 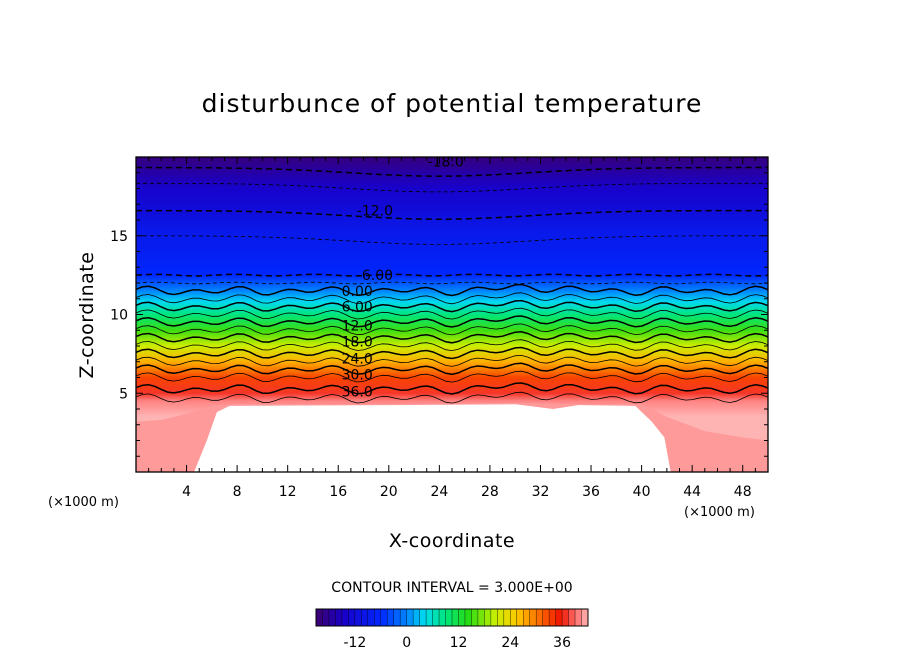 I want to click on contour-label: 36.0, so click(x=357, y=393).